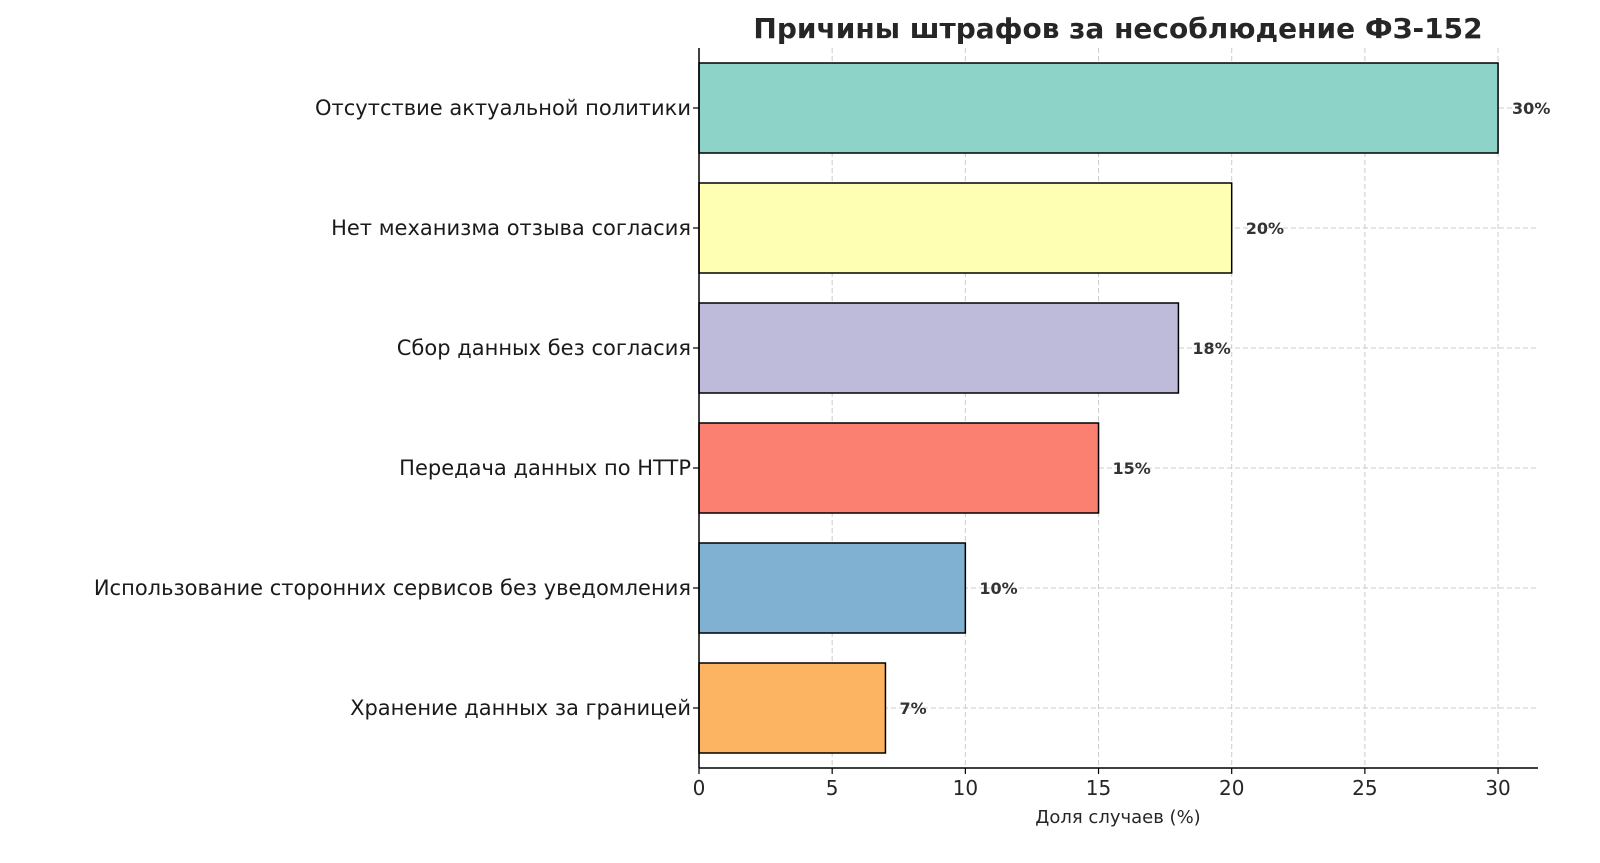 This screenshot has height=863, width=1600. What do you see at coordinates (511, 228) in the screenshot?
I see `y-tick-label: Нет механизма отзыва согласия` at bounding box center [511, 228].